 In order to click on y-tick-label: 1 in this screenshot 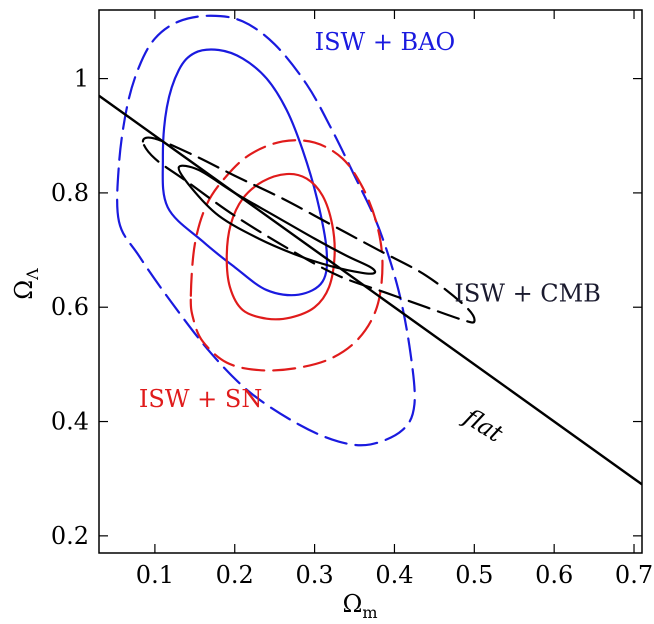, I will do `click(81, 79)`.